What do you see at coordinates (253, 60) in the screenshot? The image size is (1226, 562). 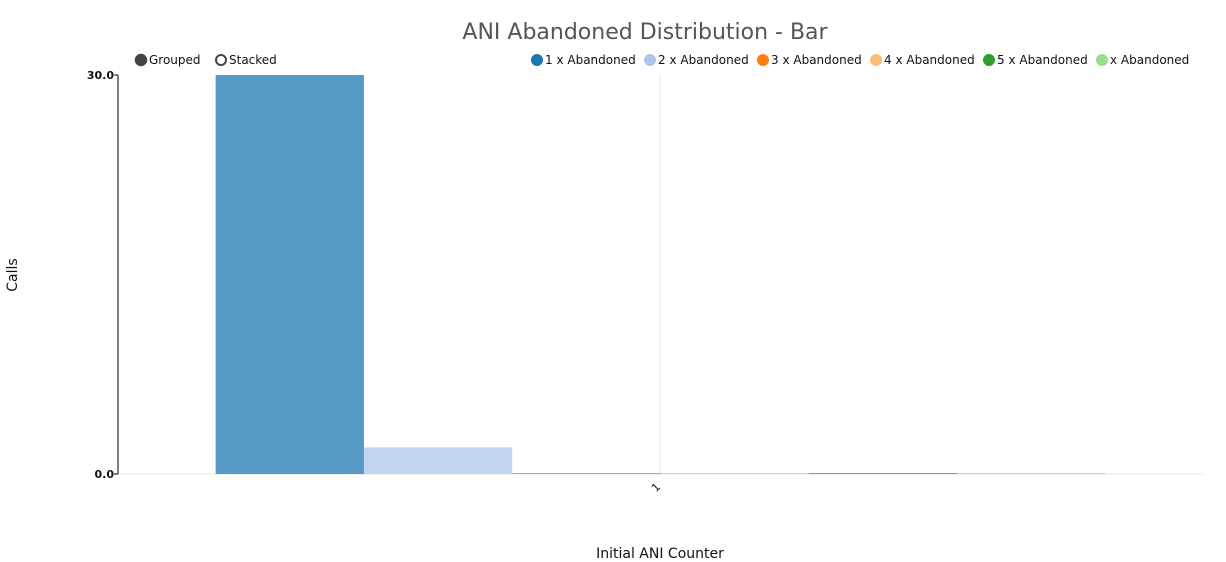 I see `stacked-label: Stacked` at bounding box center [253, 60].